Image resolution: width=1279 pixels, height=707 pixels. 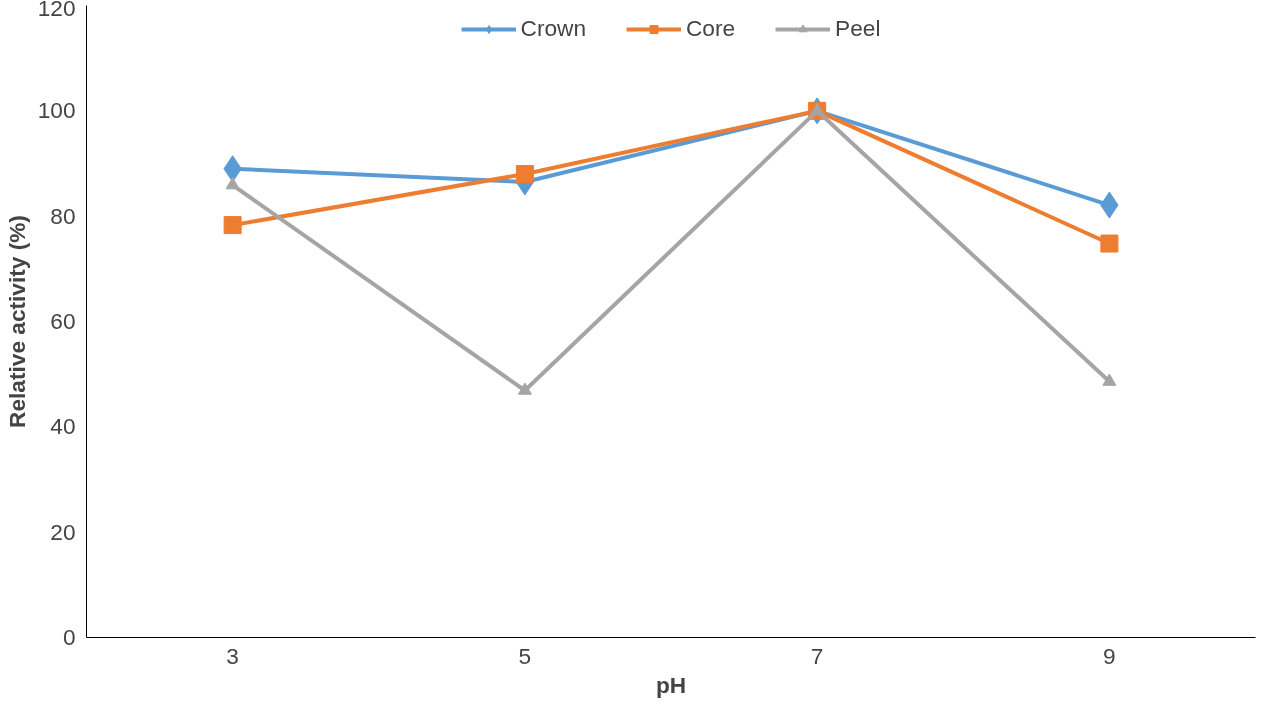 What do you see at coordinates (56, 110) in the screenshot?
I see `y-tick-label: 100` at bounding box center [56, 110].